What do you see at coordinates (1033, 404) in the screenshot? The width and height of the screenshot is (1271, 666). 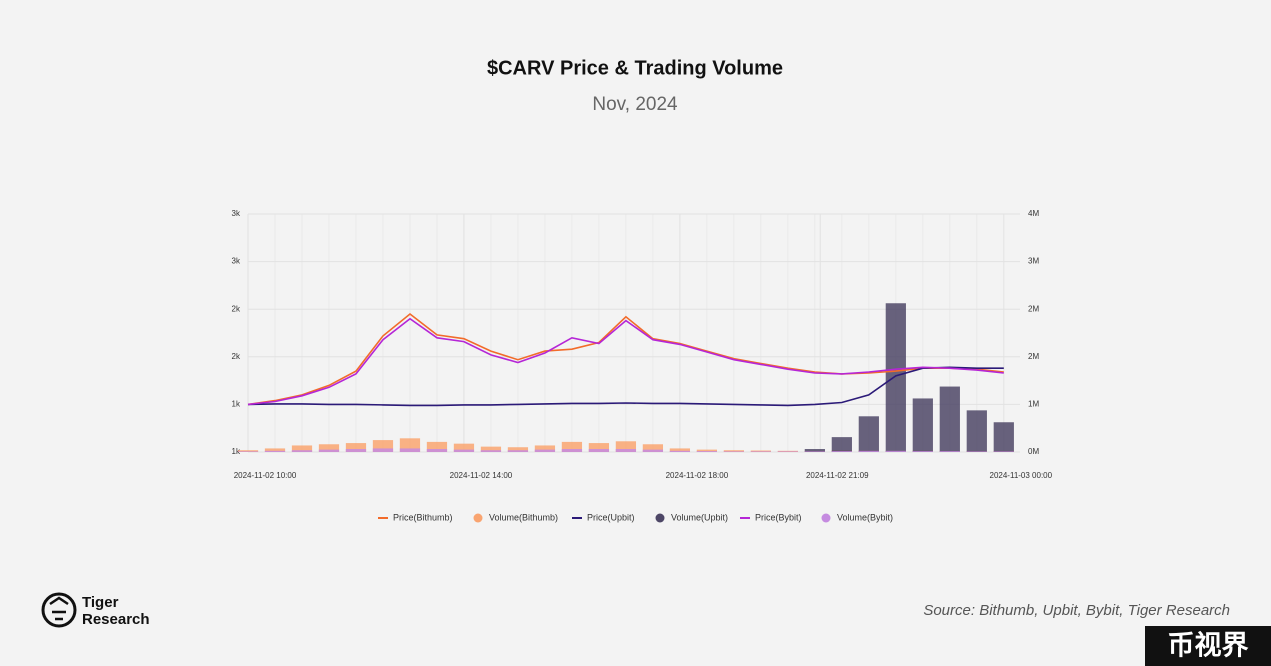 I see `y2-tick-label: 1M` at bounding box center [1033, 404].